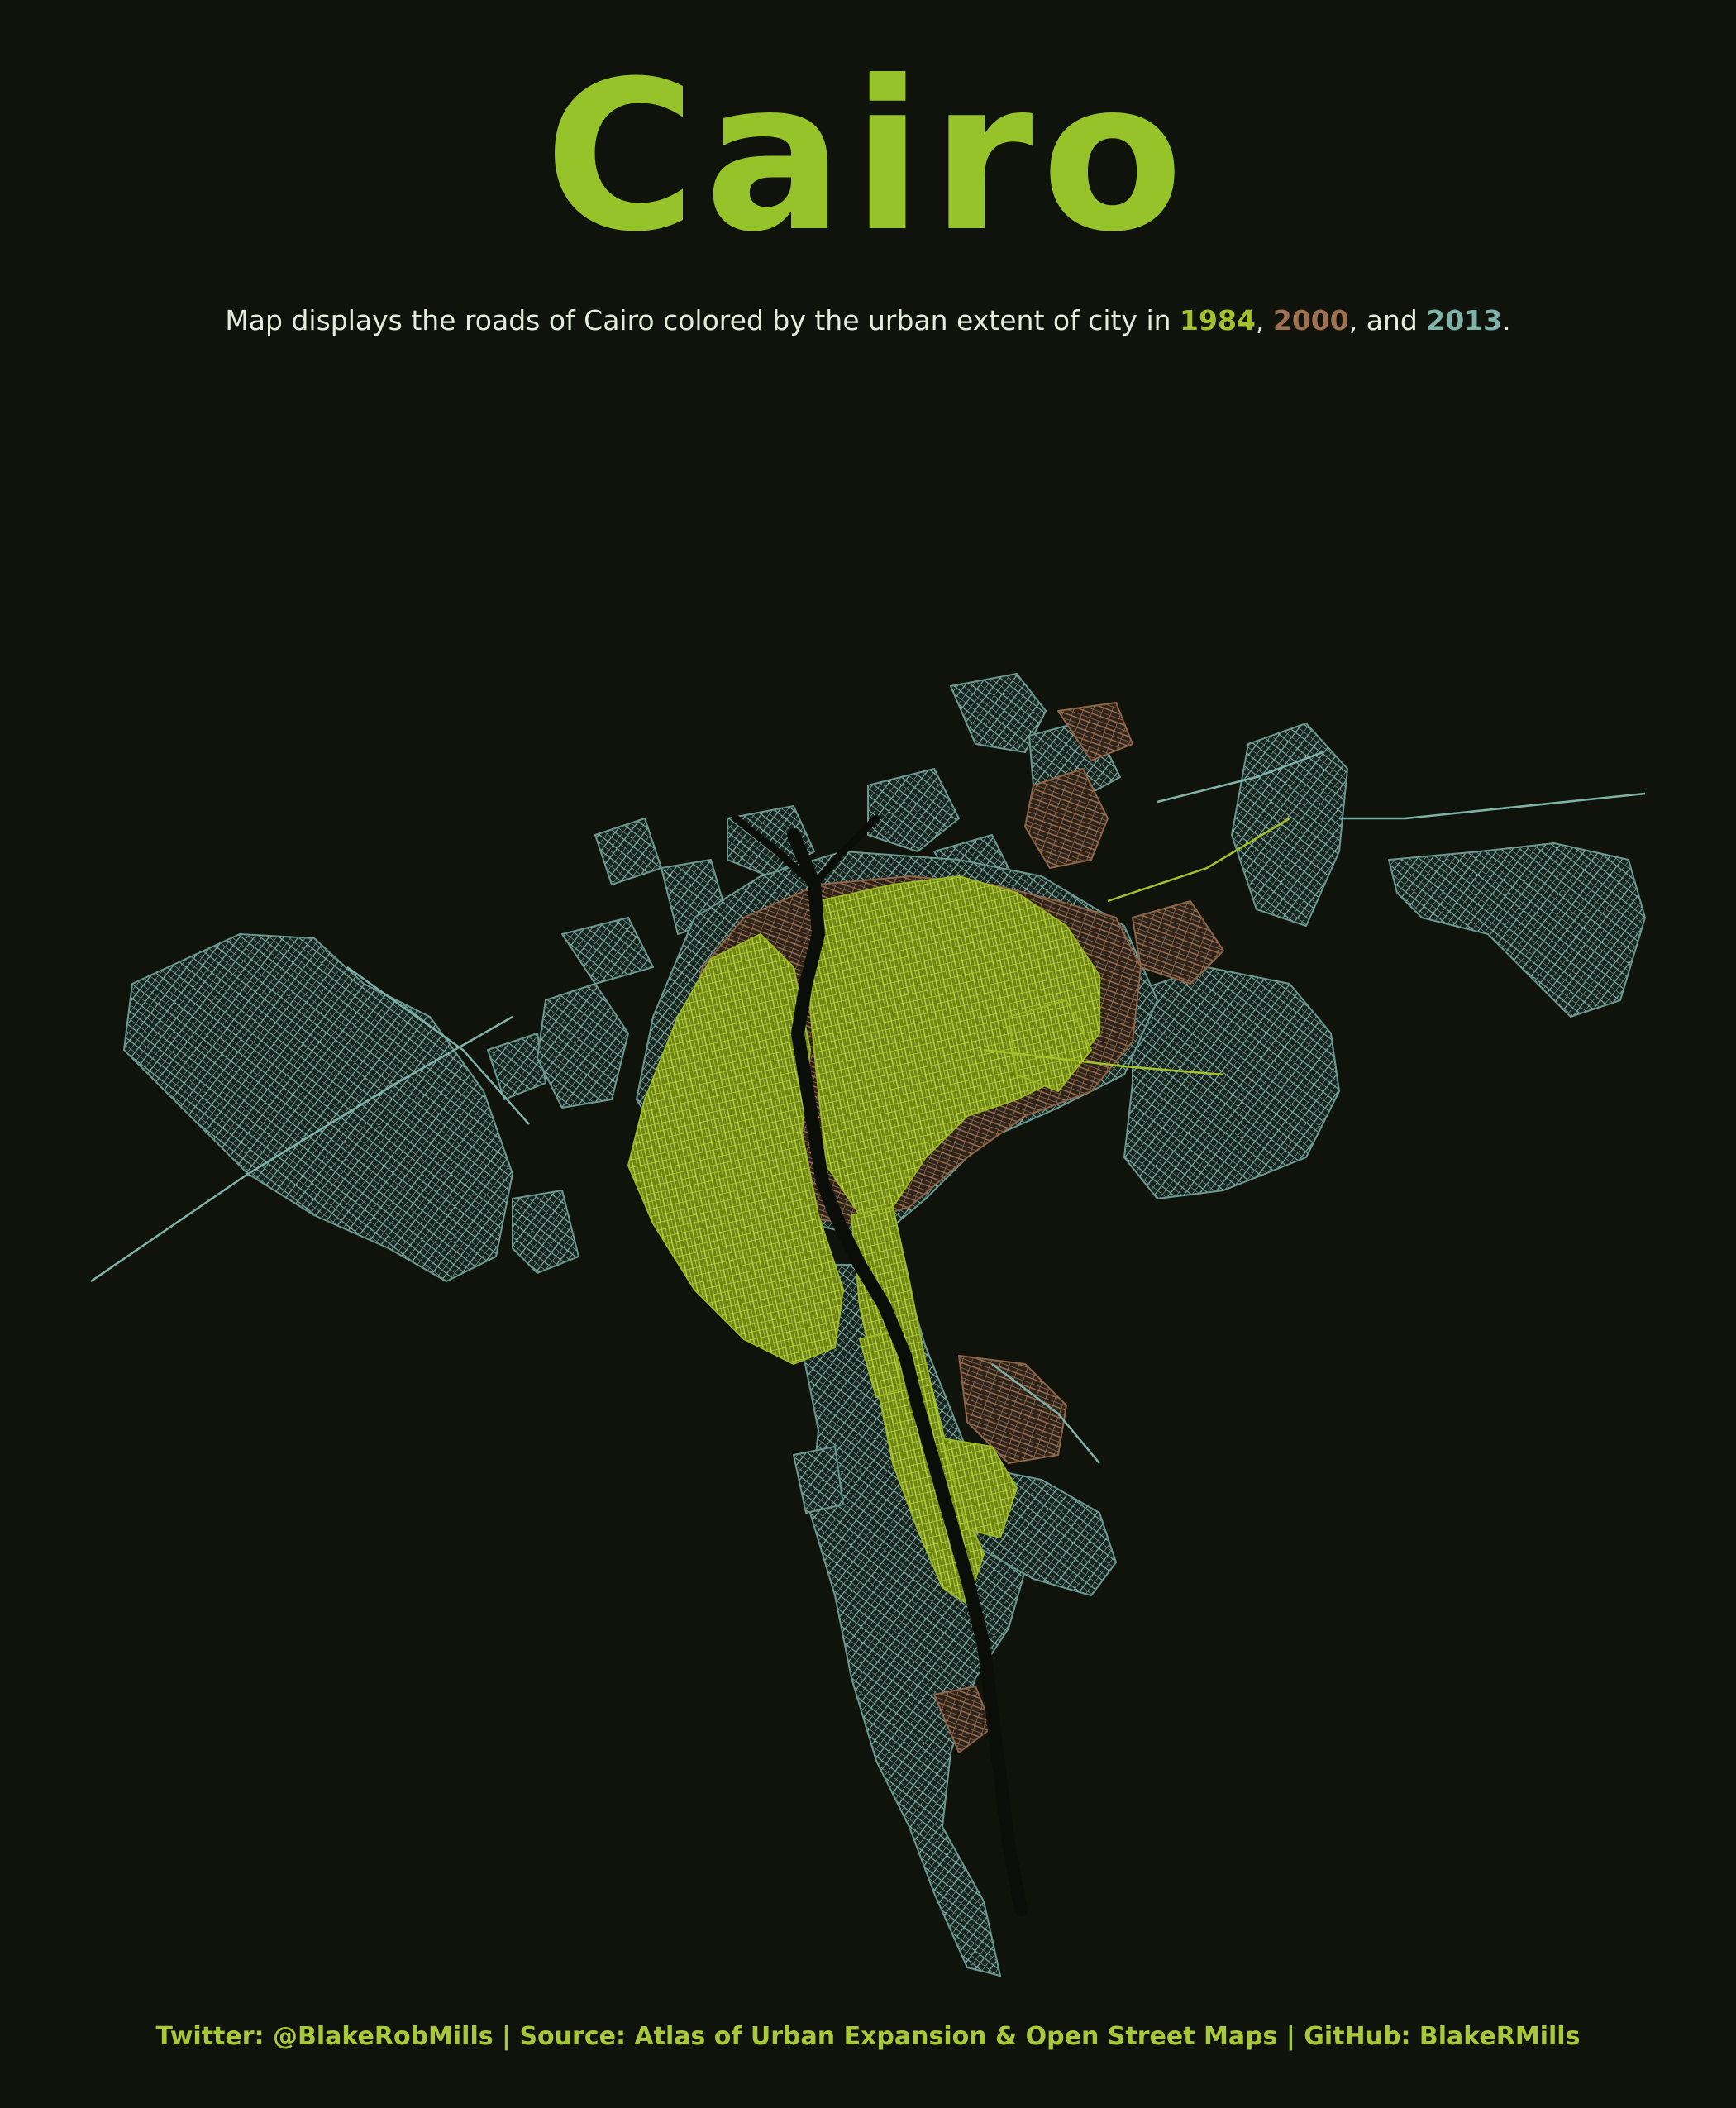 The width and height of the screenshot is (1736, 2108). Describe the element at coordinates (1506, 320) in the screenshot. I see `subtitle-suffix: .` at that location.